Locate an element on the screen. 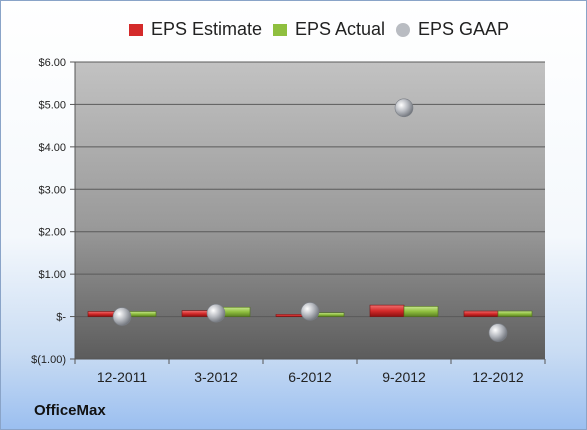 The height and width of the screenshot is (430, 587). y-tick-label: $- is located at coordinates (61, 318).